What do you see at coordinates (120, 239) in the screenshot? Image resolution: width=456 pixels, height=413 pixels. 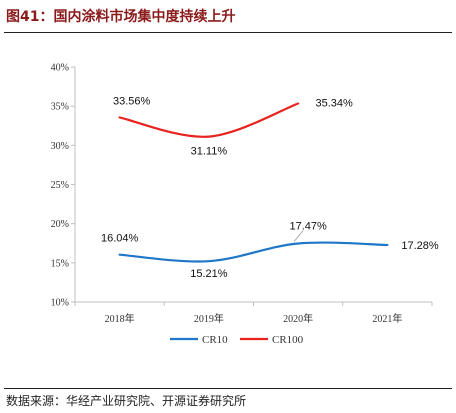 I see `data-label-cr10: 16.04%` at bounding box center [120, 239].